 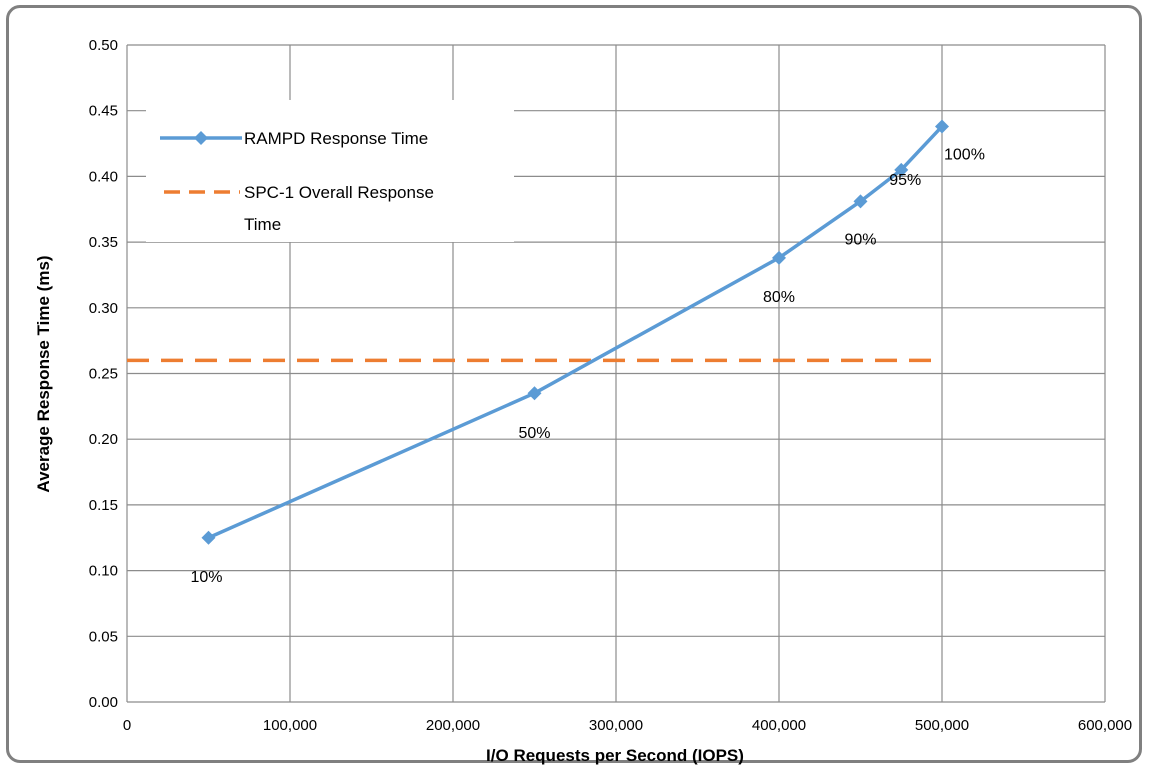 I want to click on y-tick-label: 0.40, so click(x=103, y=176).